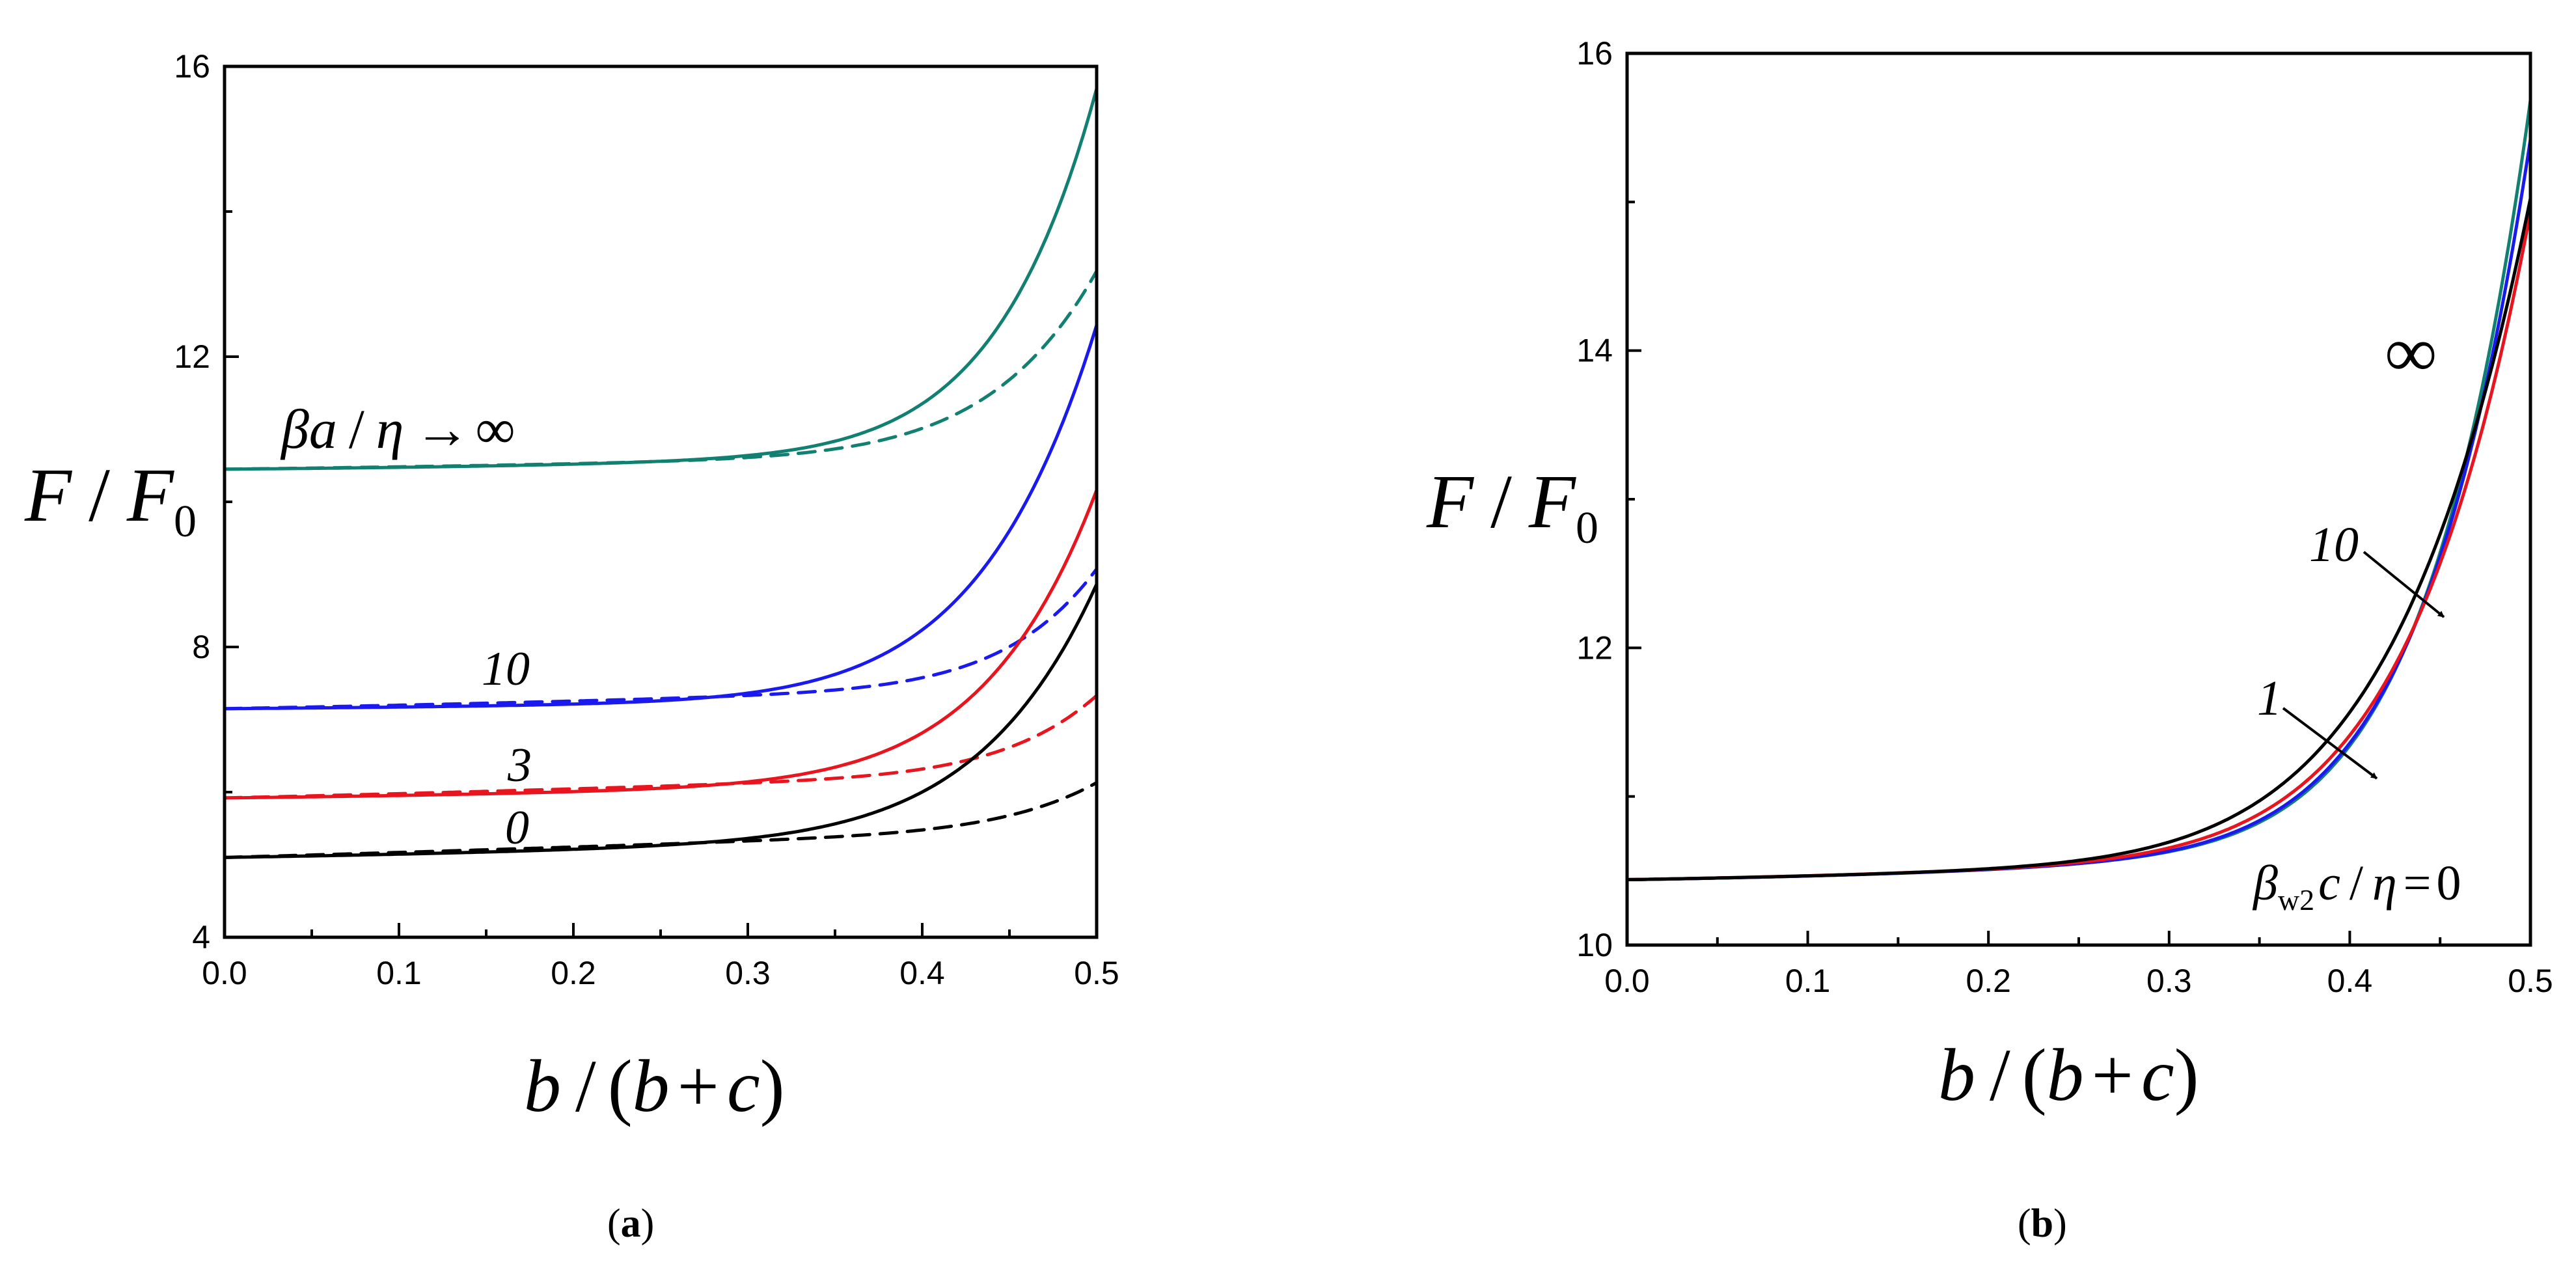 This screenshot has height=1264, width=2576. What do you see at coordinates (1594, 647) in the screenshot?
I see `y-tick-label-b-1: 12` at bounding box center [1594, 647].